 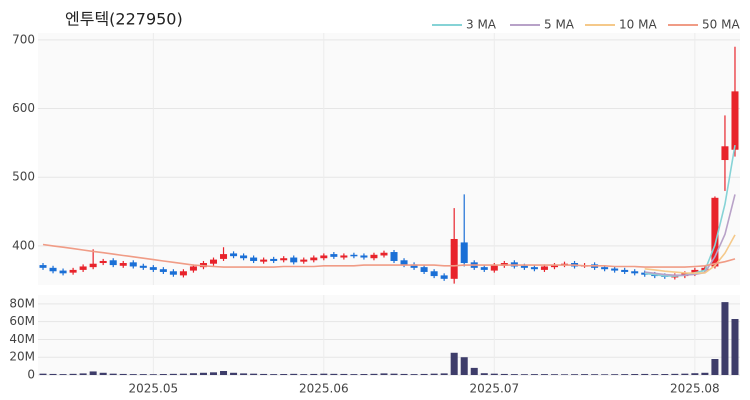 What do you see at coordinates (154, 389) in the screenshot?
I see `x-tick-label: 2025.05` at bounding box center [154, 389].